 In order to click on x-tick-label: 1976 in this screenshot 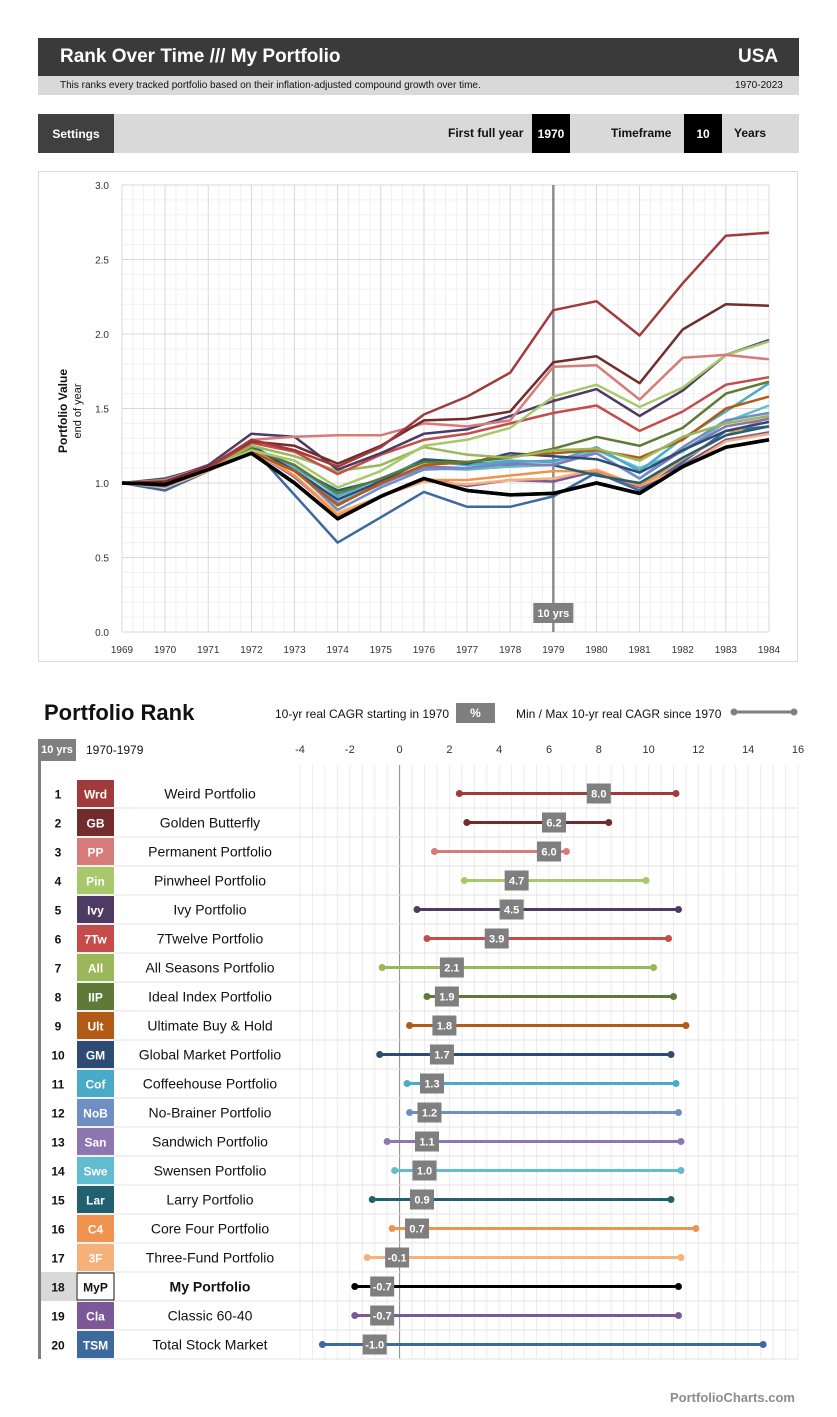, I will do `click(424, 650)`.